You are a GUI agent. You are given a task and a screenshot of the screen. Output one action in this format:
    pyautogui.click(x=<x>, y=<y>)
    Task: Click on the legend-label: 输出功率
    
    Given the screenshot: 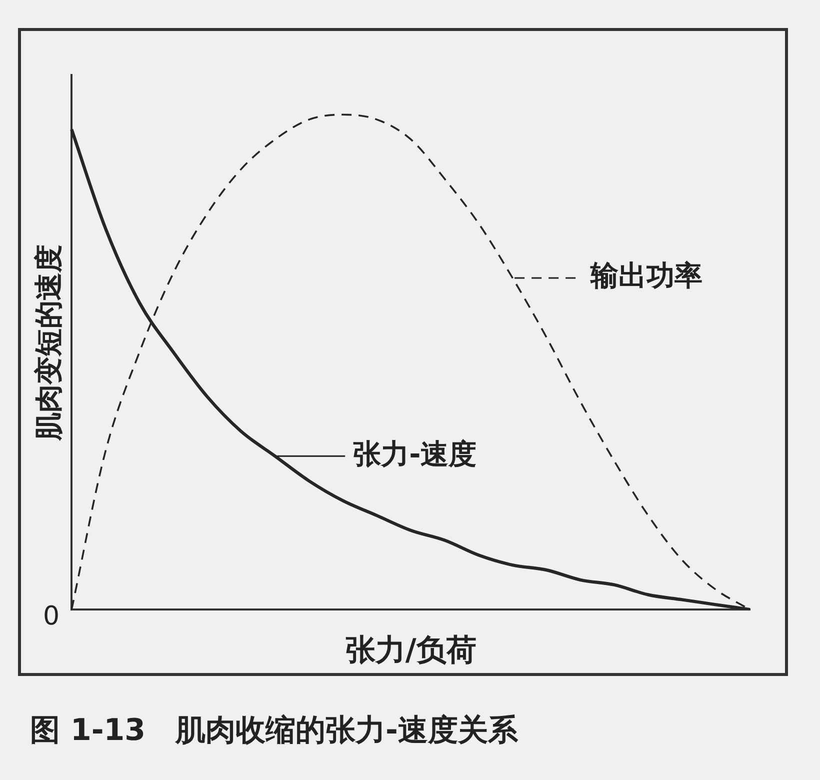 What is the action you would take?
    pyautogui.click(x=646, y=275)
    